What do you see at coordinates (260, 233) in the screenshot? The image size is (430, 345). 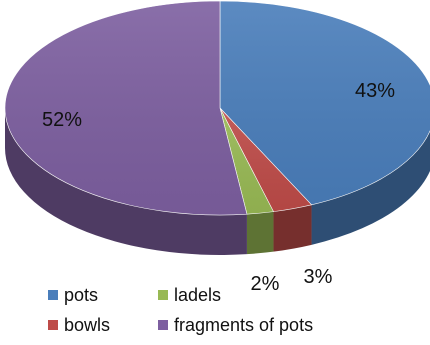 I see `pie-side-ladels` at bounding box center [260, 233].